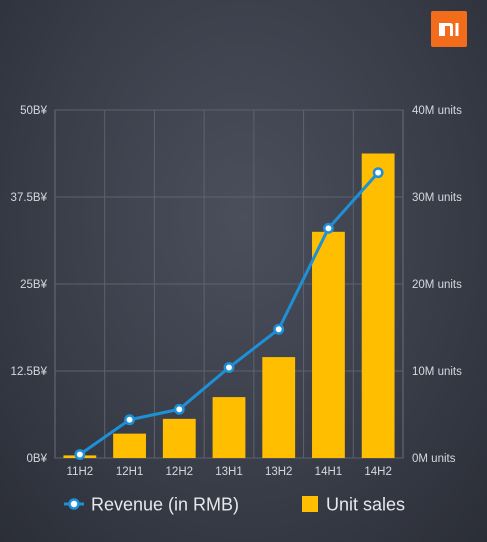  I want to click on right-tick-label: 20M units, so click(437, 285).